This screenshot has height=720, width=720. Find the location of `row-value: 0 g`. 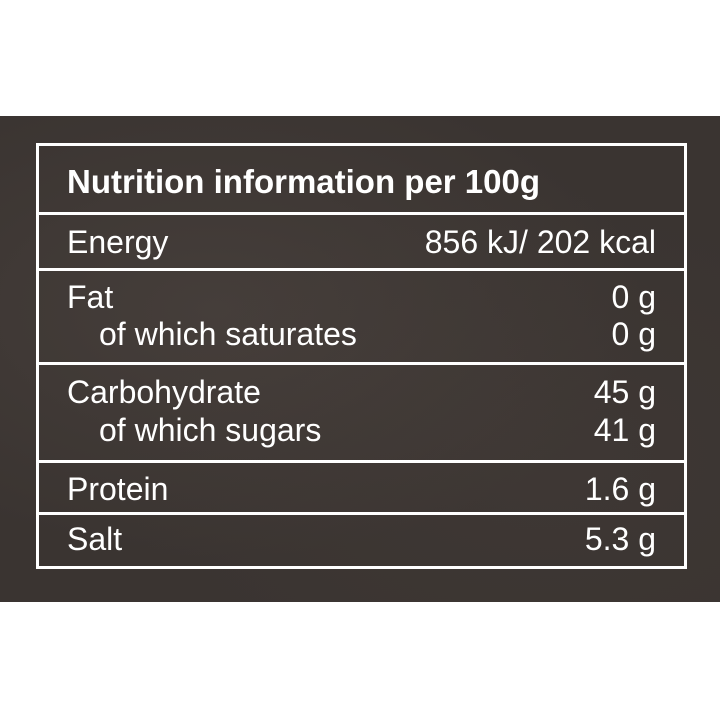

row-value: 0 g is located at coordinates (633, 297).